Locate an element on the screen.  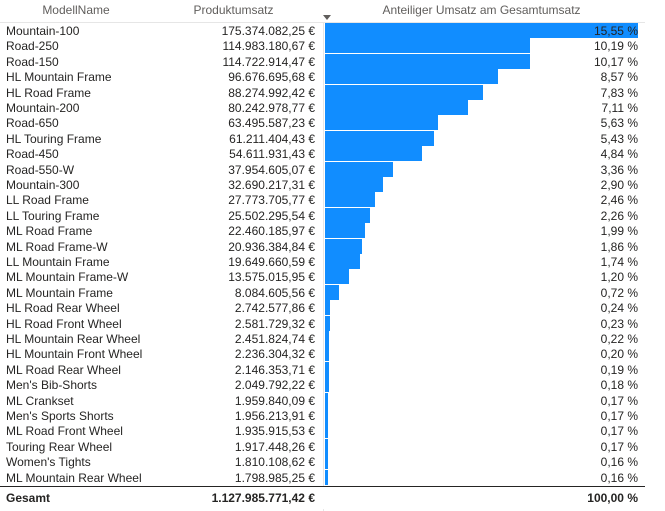
table-row: ML Mountain Frame-W 13.575.015,95 € 1,20 % is located at coordinates (322, 277).